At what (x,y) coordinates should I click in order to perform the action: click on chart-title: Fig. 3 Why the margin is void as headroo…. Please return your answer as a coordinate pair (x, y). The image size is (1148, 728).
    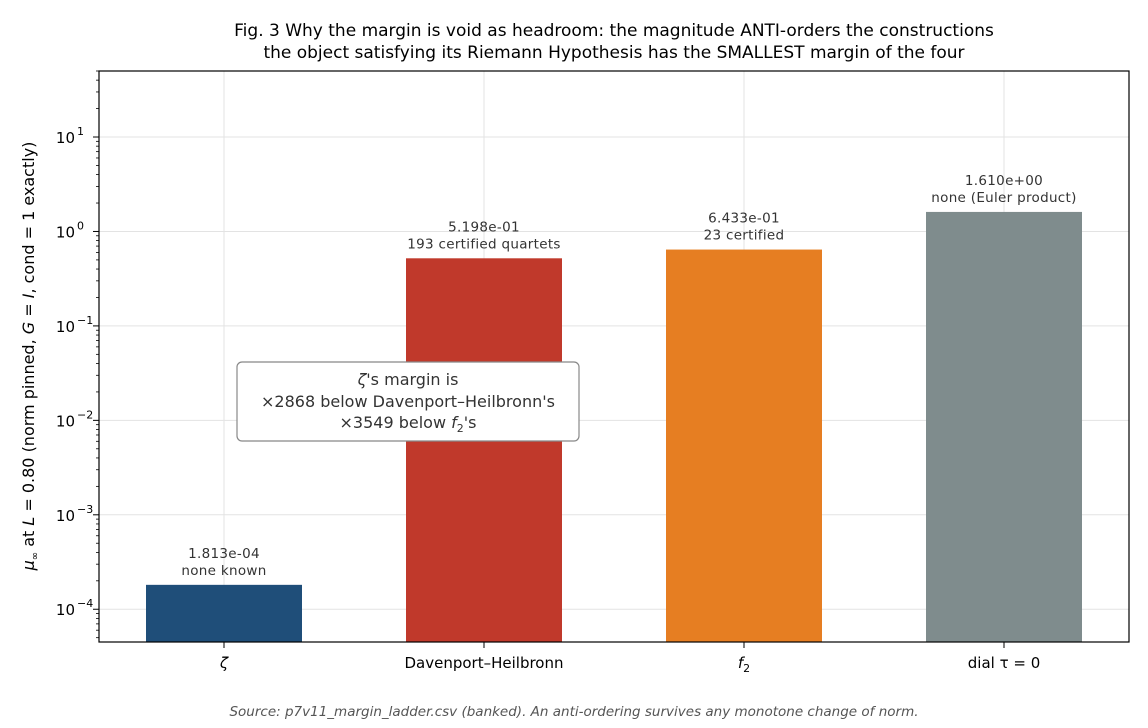
    Looking at the image, I should click on (614, 42).